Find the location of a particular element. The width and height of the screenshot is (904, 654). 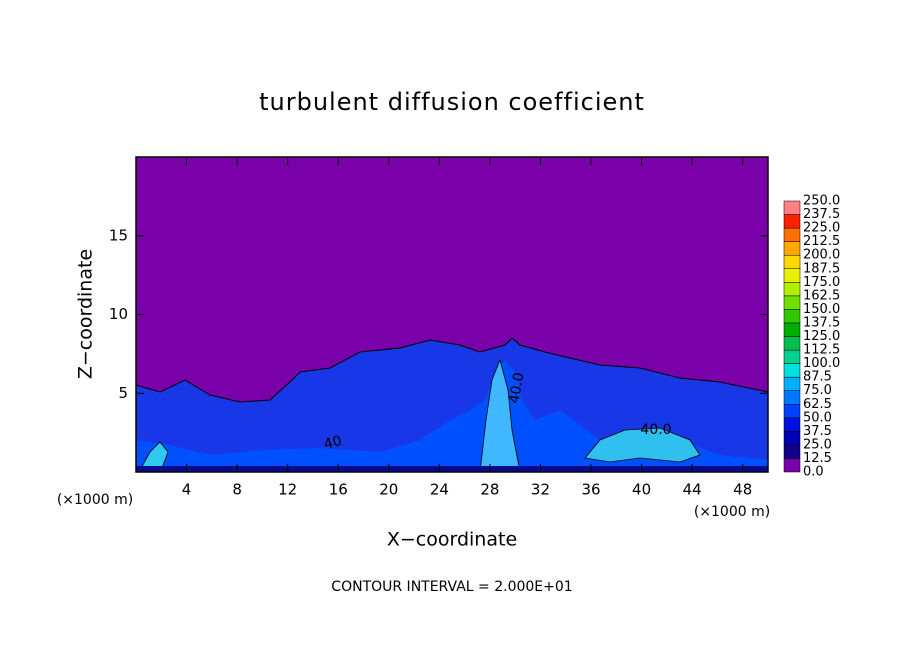

colorbar-label: 12.5 is located at coordinates (817, 458).